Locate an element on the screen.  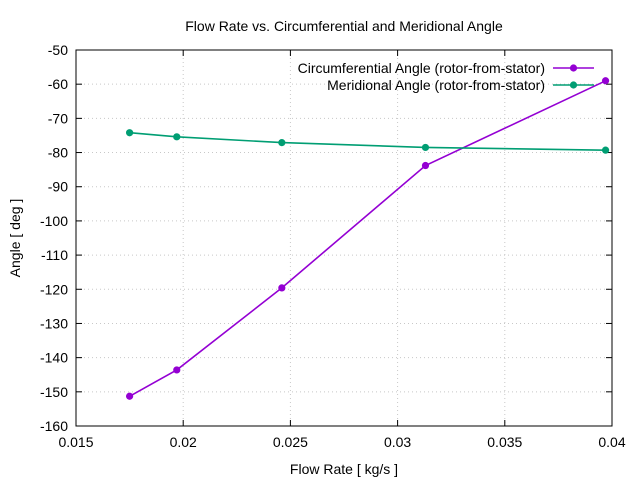
legend-label: Meridional Angle (rotor-from-stator) is located at coordinates (436, 85).